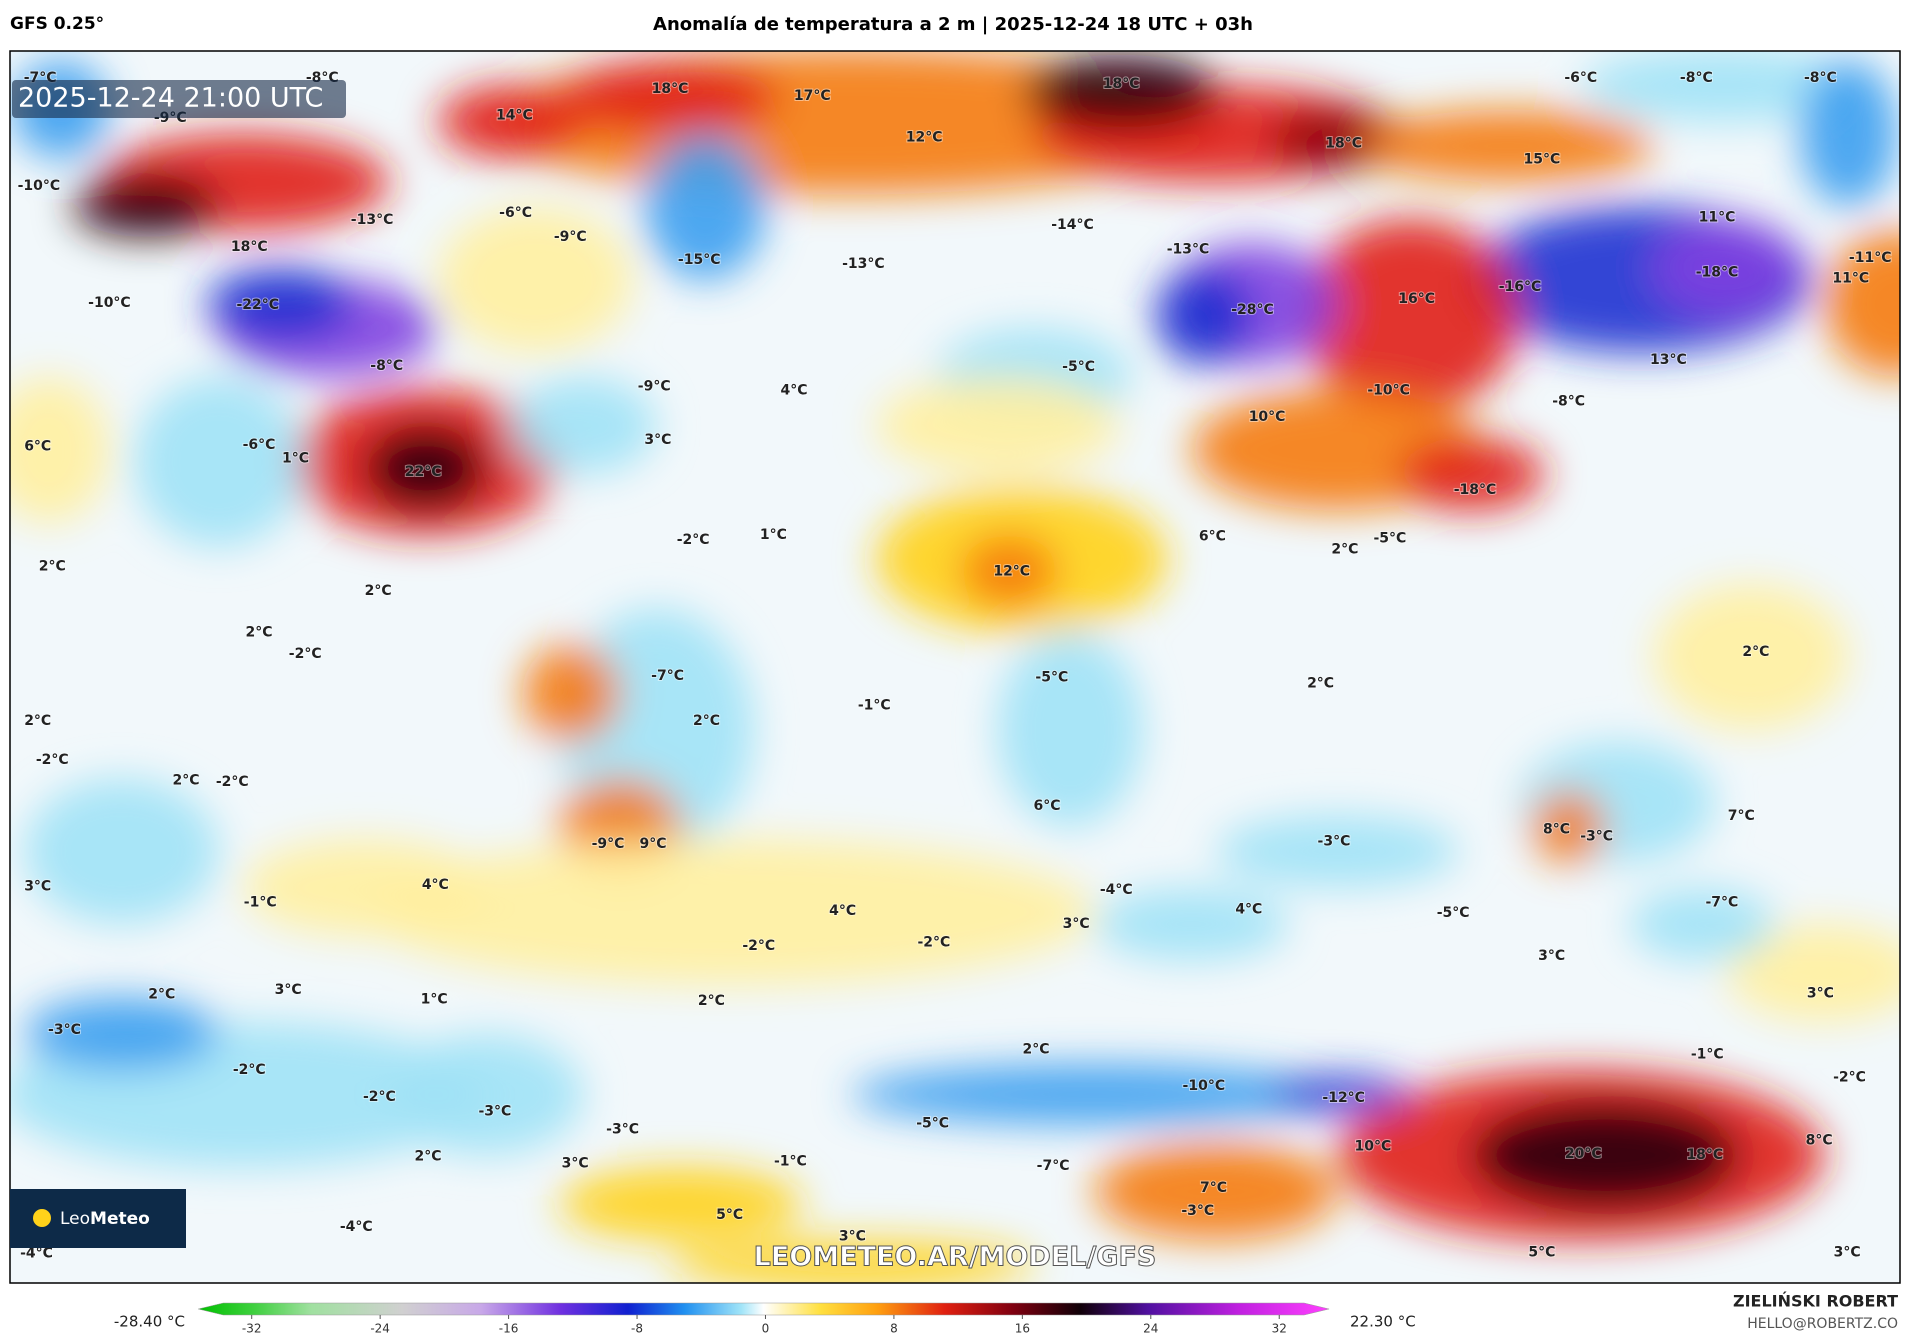 The width and height of the screenshot is (1907, 1339). What do you see at coordinates (766, 1329) in the screenshot?
I see `colorbar-tick-label: 0` at bounding box center [766, 1329].